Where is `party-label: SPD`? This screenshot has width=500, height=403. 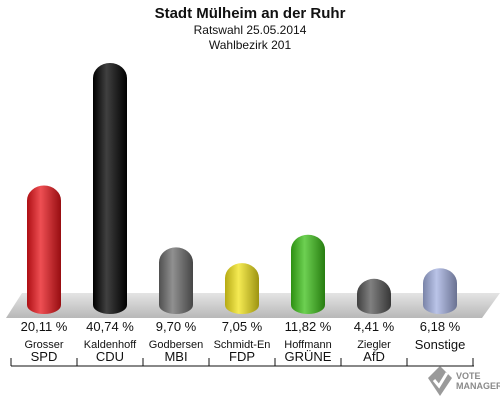
party-label: SPD is located at coordinates (44, 356).